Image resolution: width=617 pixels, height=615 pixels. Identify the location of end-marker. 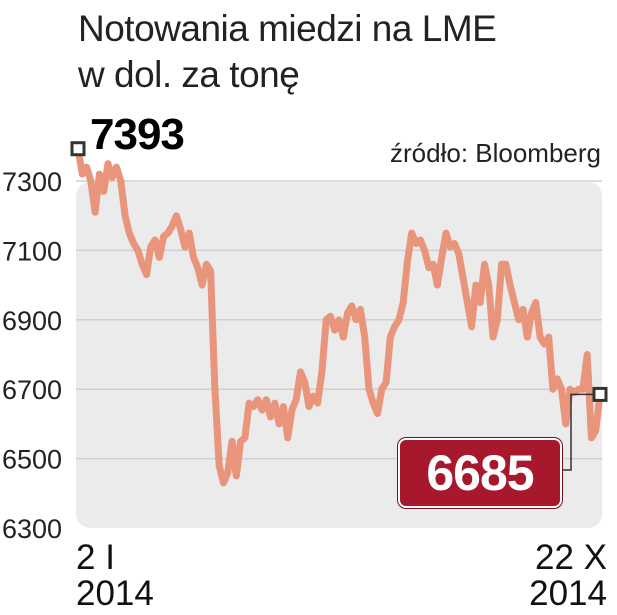
(600, 394).